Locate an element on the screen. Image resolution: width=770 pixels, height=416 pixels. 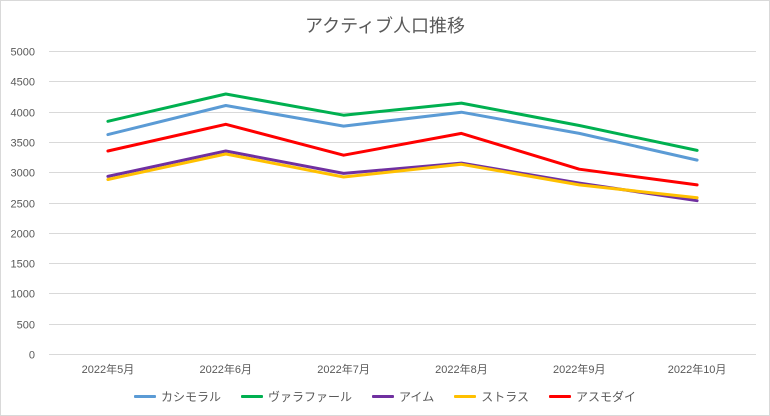
legend-item: ヴァラファール is located at coordinates (296, 396).